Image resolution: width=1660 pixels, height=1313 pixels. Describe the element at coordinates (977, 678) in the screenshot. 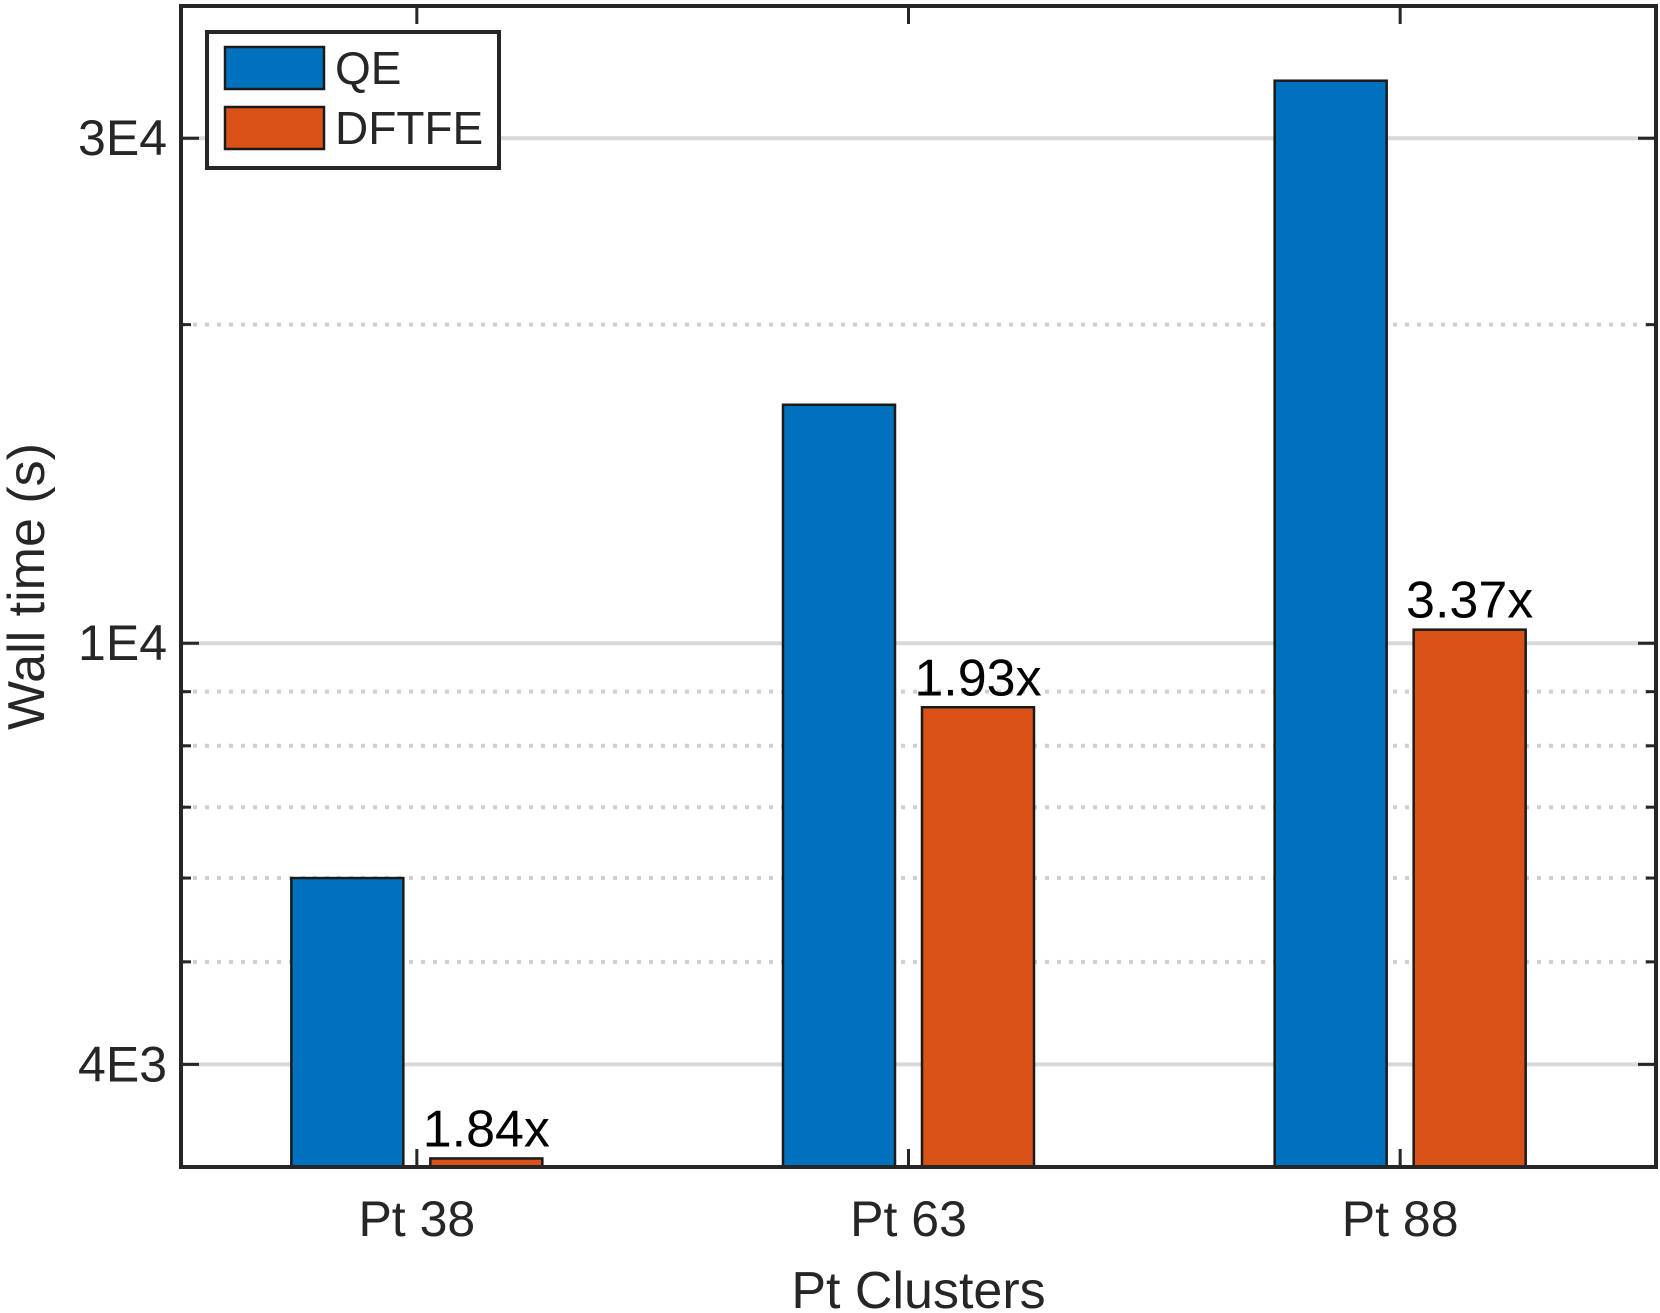

I see `speedup-label: 1.93x` at that location.